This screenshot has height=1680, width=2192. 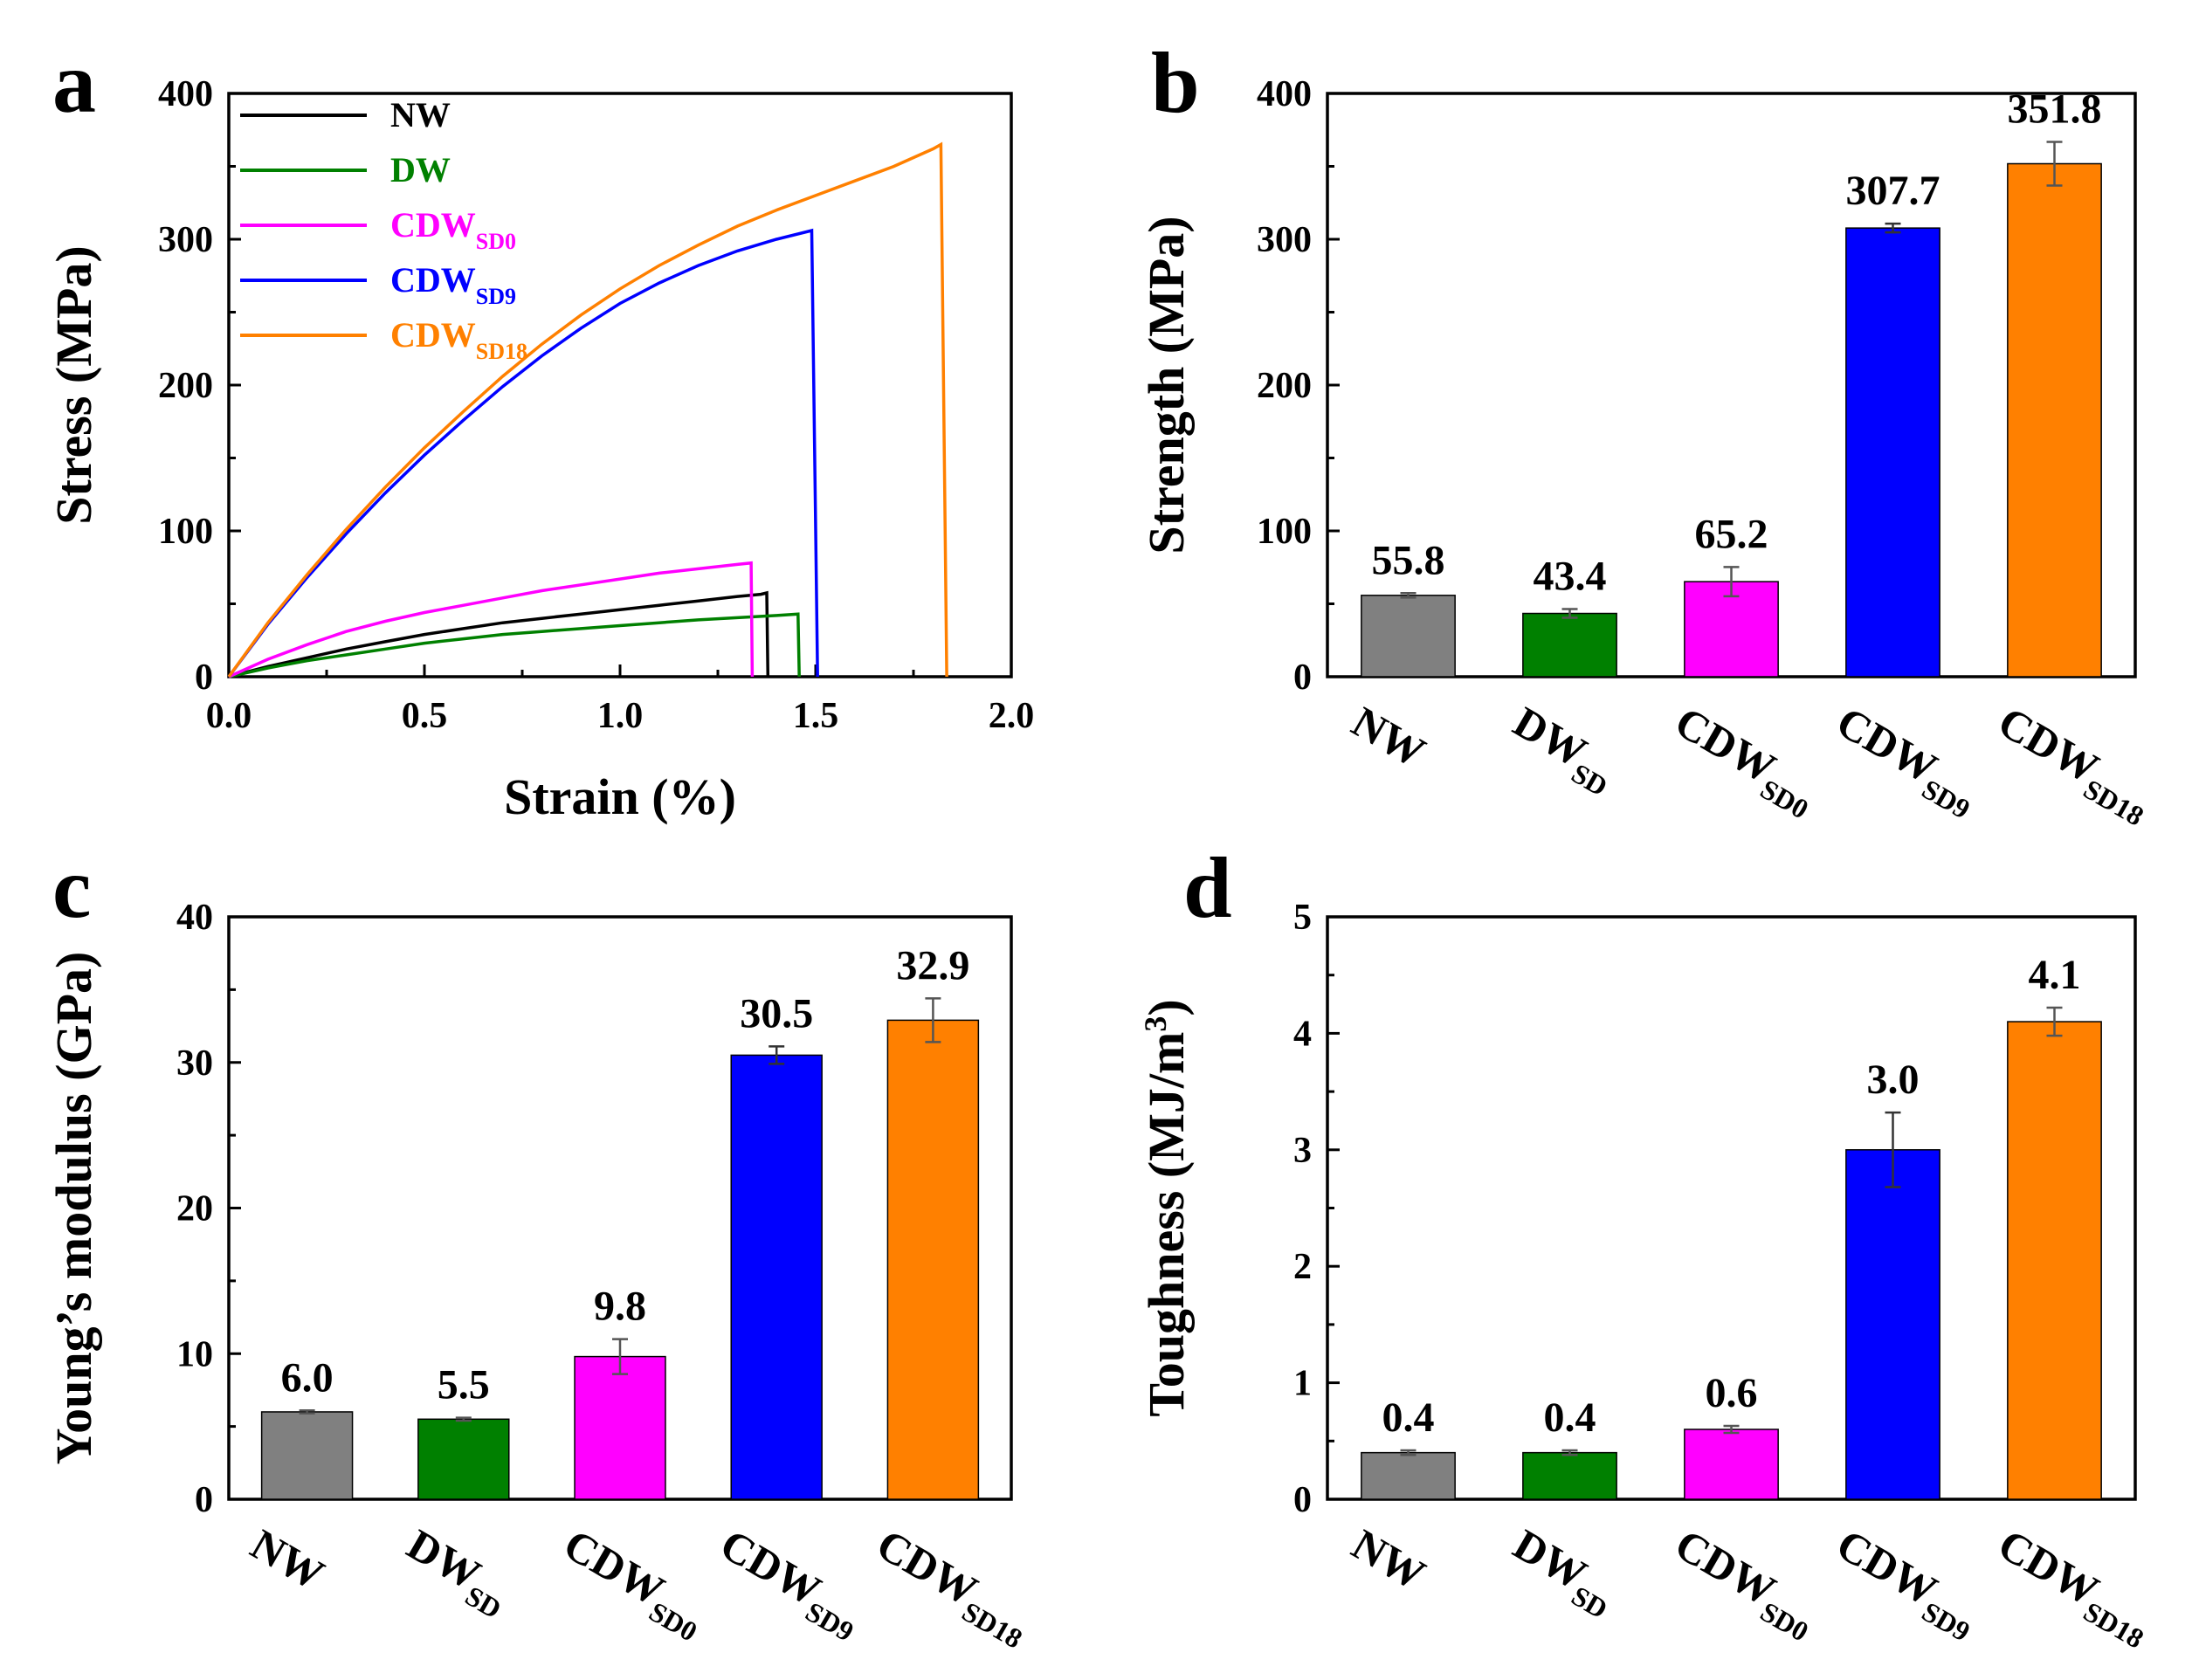 What do you see at coordinates (1563, 749) in the screenshot?
I see `category-label-b-1: DWSD` at bounding box center [1563, 749].